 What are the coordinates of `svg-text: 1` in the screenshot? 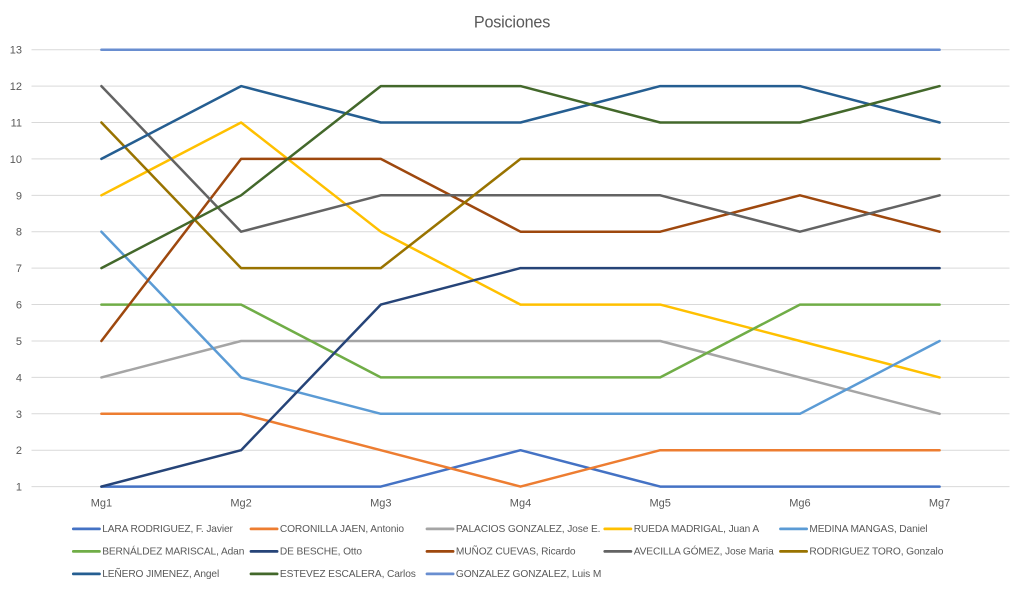 It's located at (19, 488).